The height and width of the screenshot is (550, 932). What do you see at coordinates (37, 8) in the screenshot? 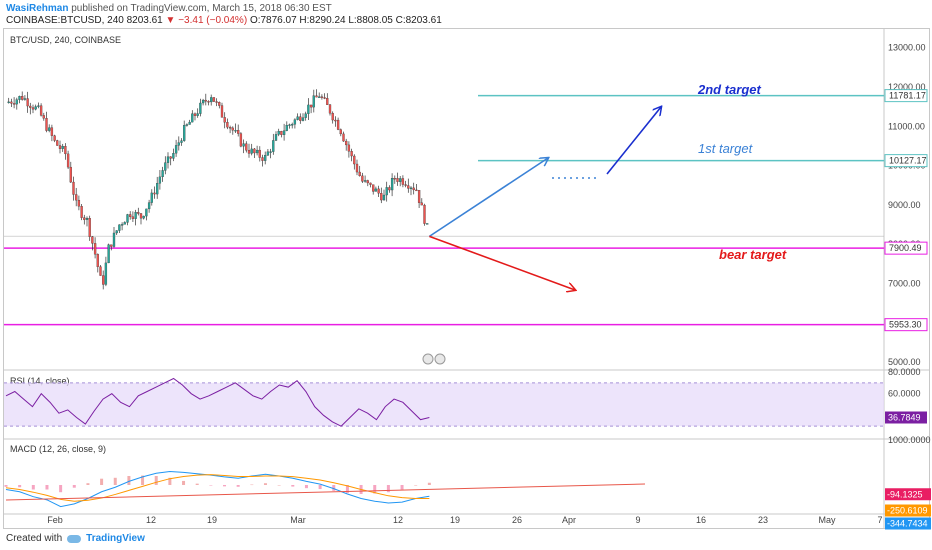
I see `author-name: WasiRehman` at bounding box center [37, 8].